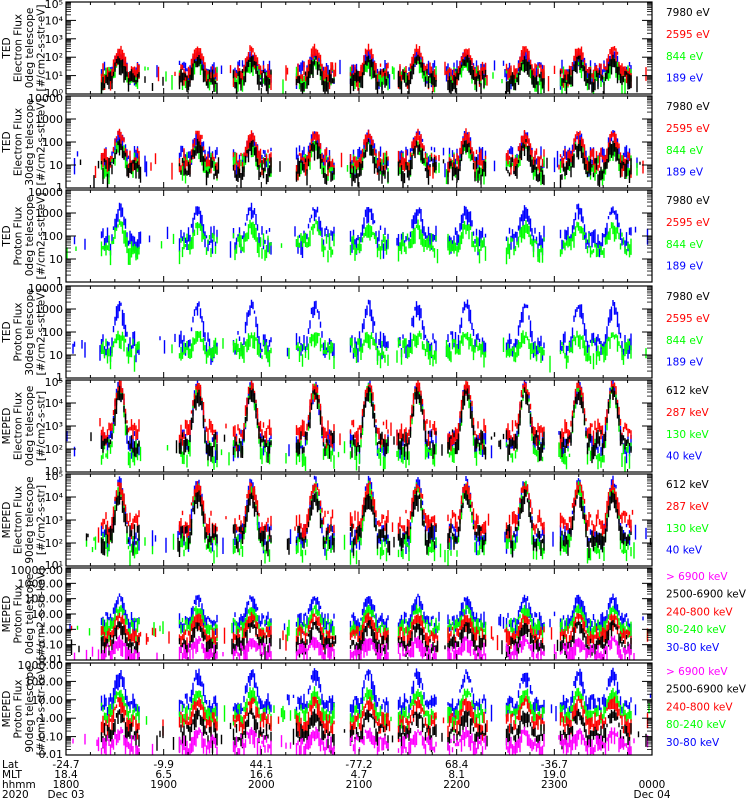  I want to click on legend-entry: 2595 eV, so click(688, 129).